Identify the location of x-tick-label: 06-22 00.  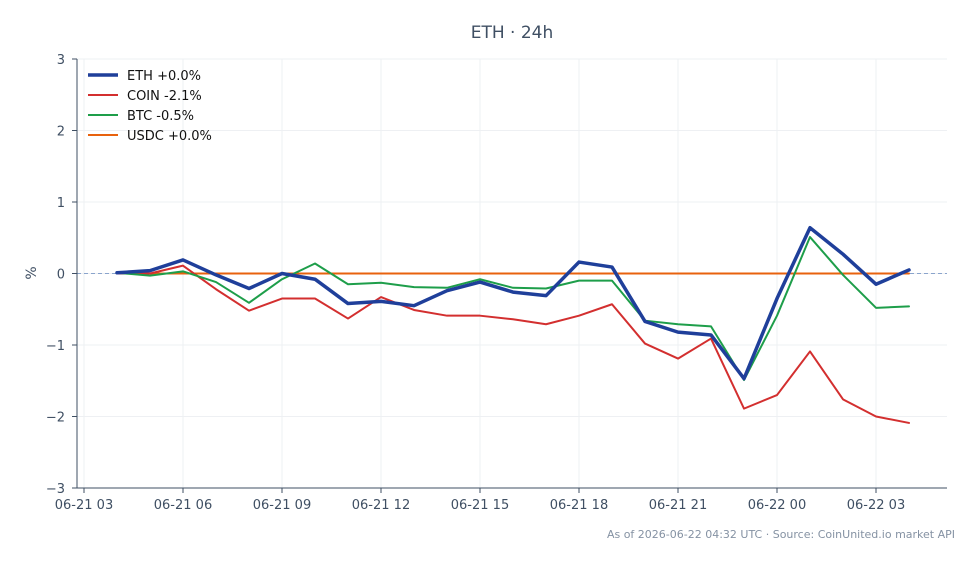
(777, 505).